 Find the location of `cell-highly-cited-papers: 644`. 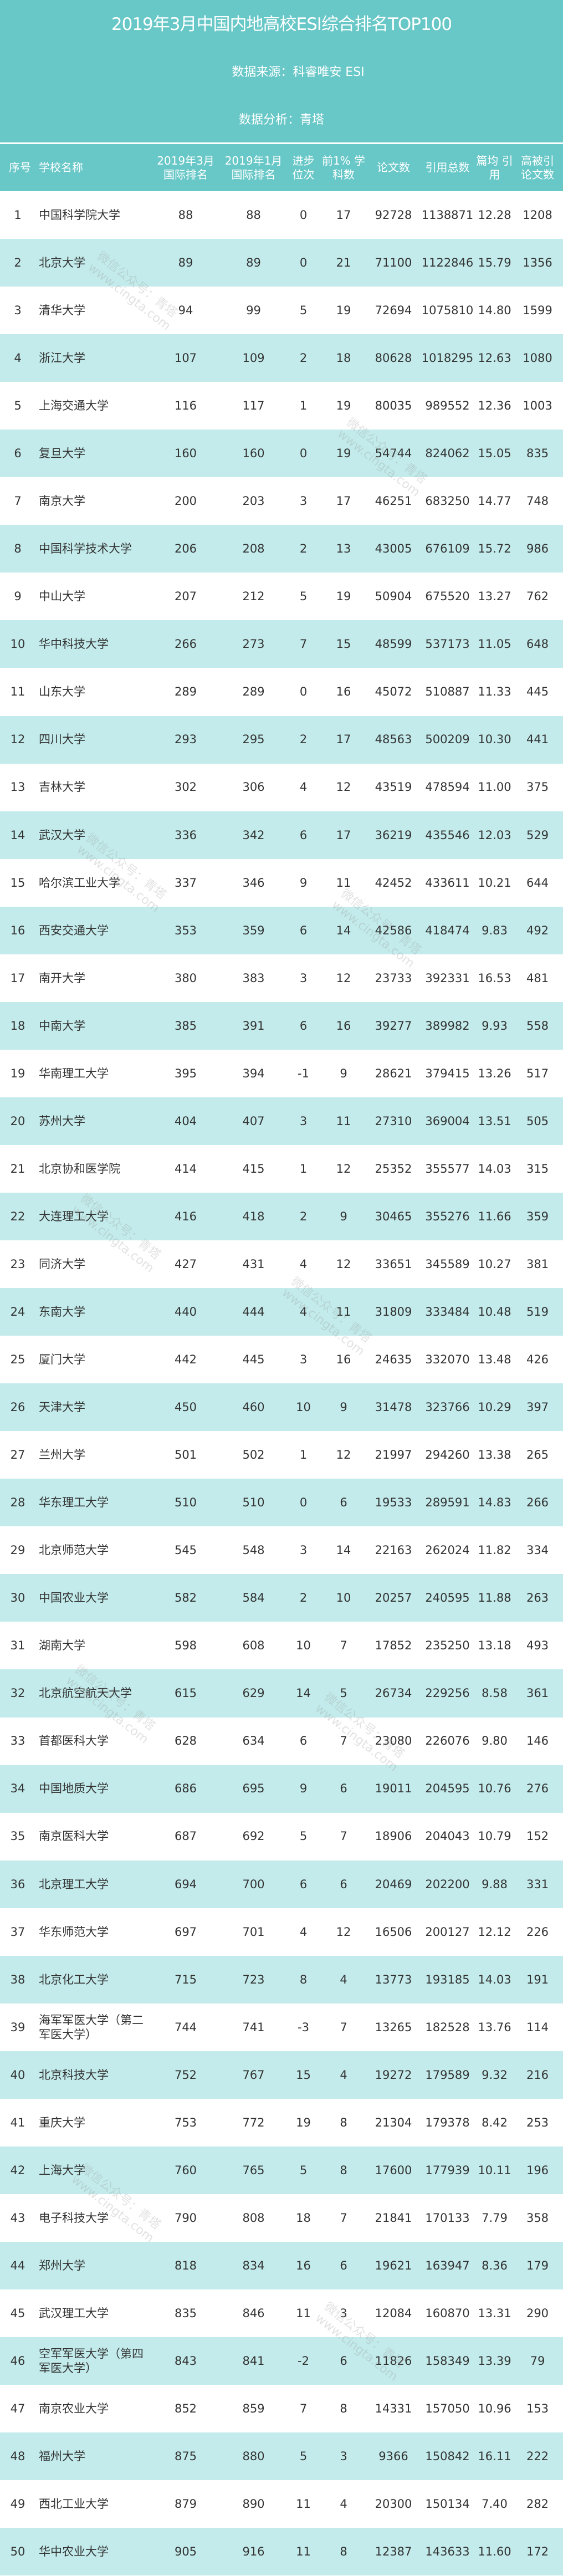

cell-highly-cited-papers: 644 is located at coordinates (537, 883).